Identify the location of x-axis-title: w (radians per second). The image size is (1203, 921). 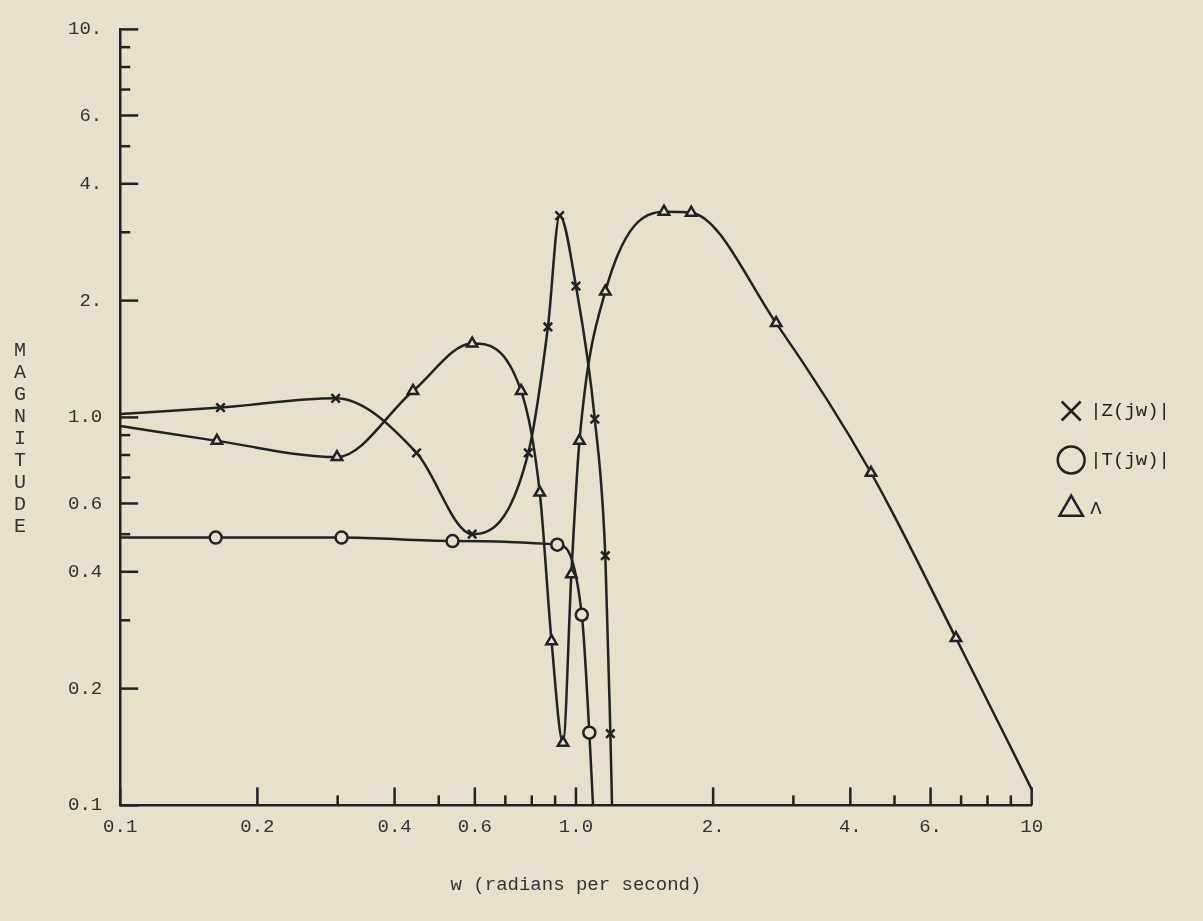
(576, 884).